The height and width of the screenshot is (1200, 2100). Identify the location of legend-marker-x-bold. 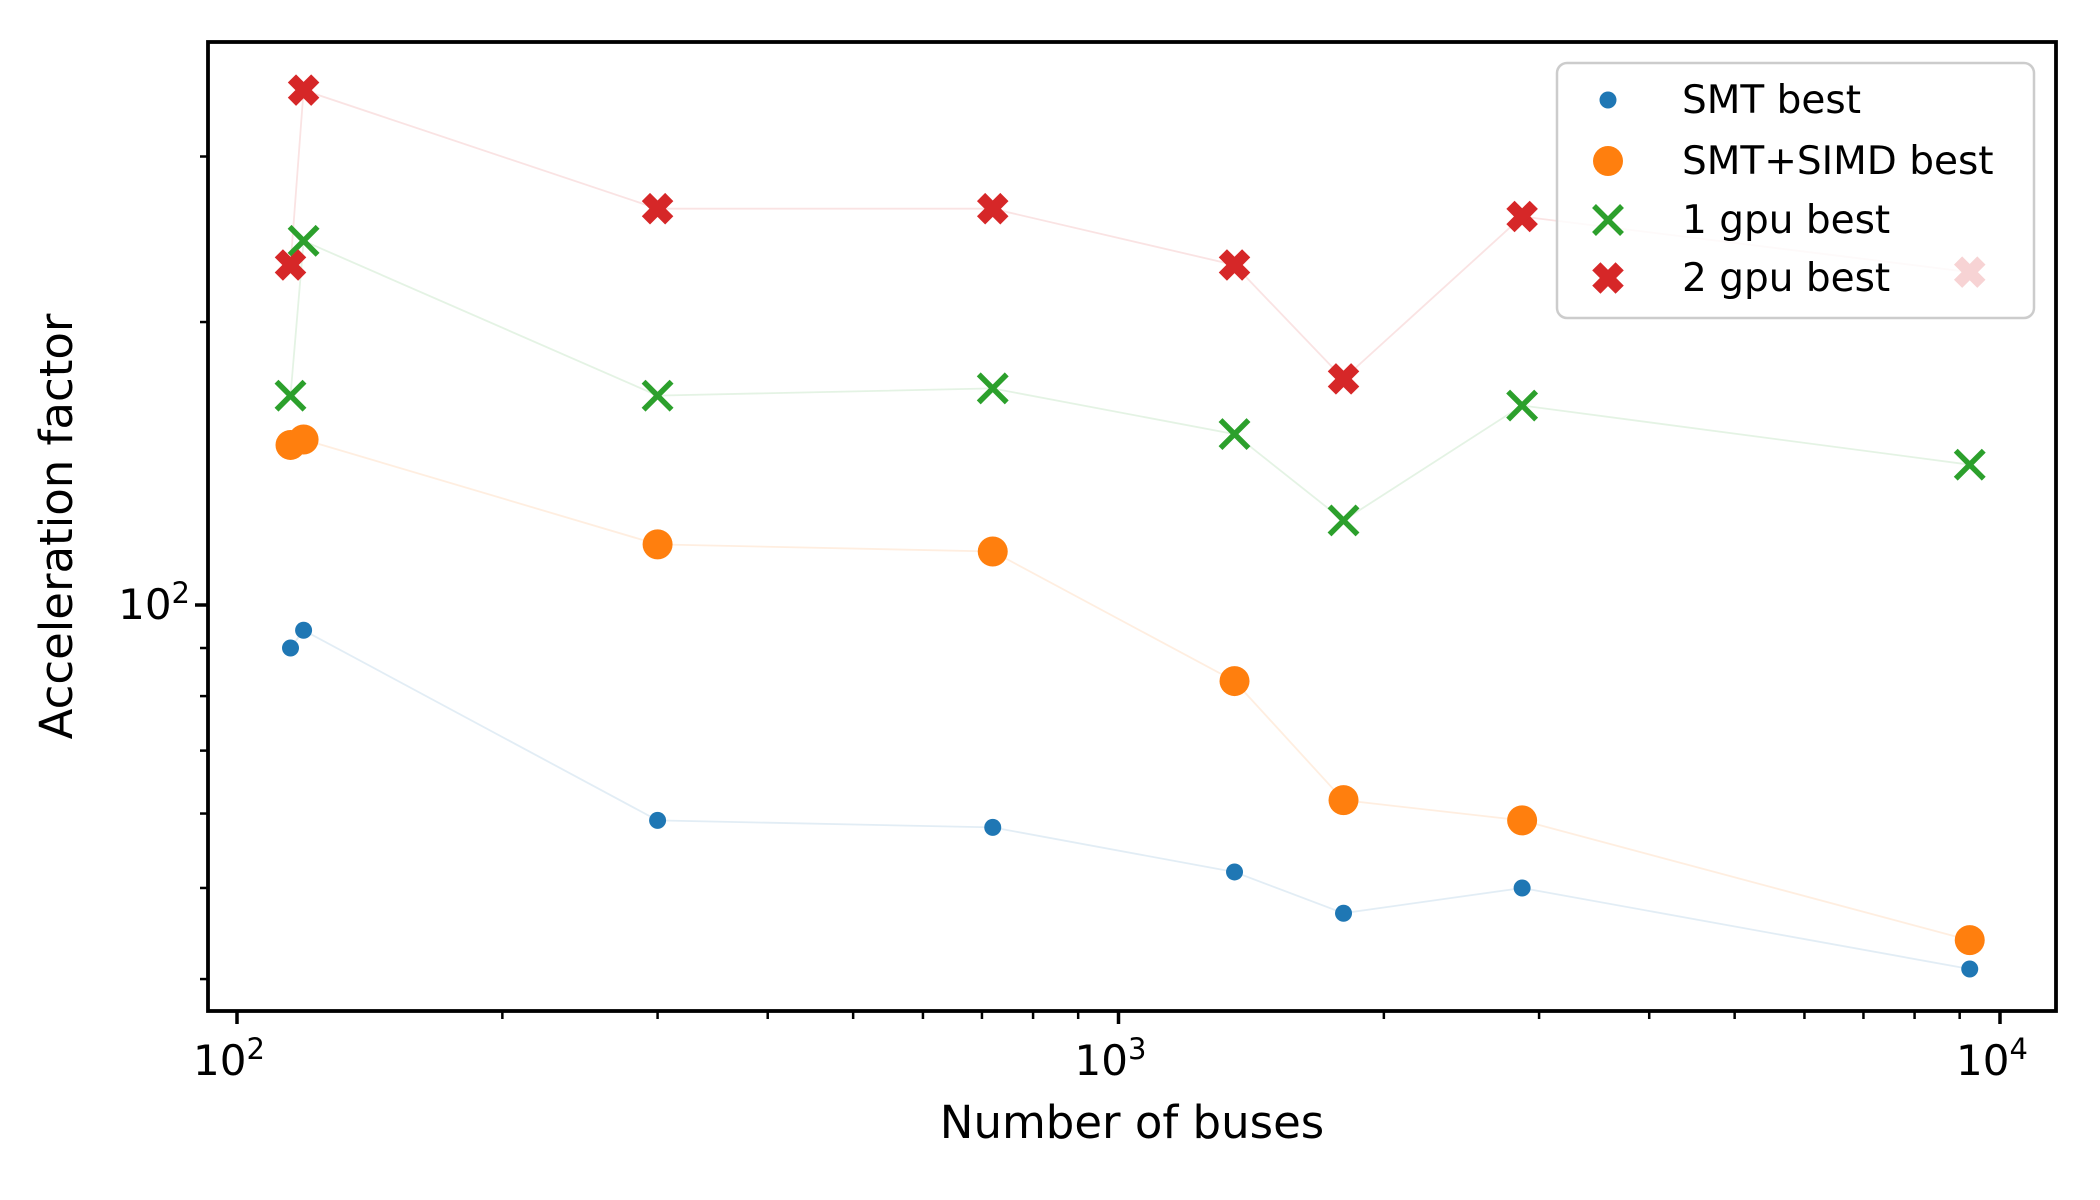
(1608, 278).